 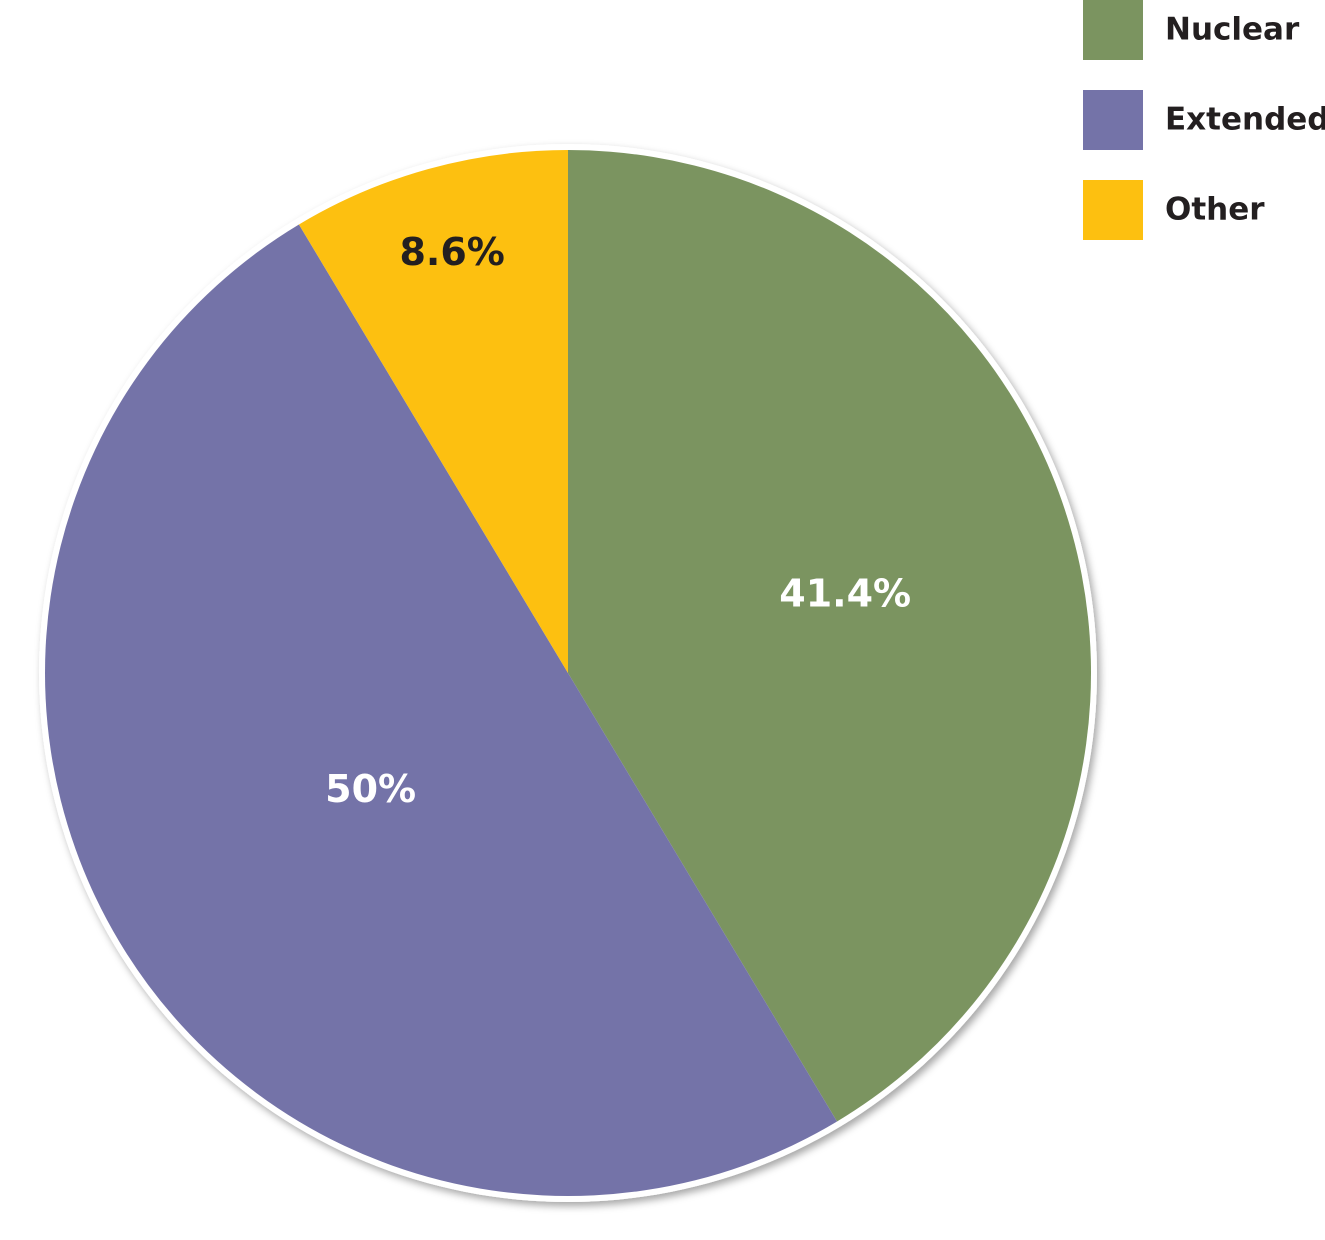 What do you see at coordinates (370, 789) in the screenshot?
I see `data-label: 50%` at bounding box center [370, 789].